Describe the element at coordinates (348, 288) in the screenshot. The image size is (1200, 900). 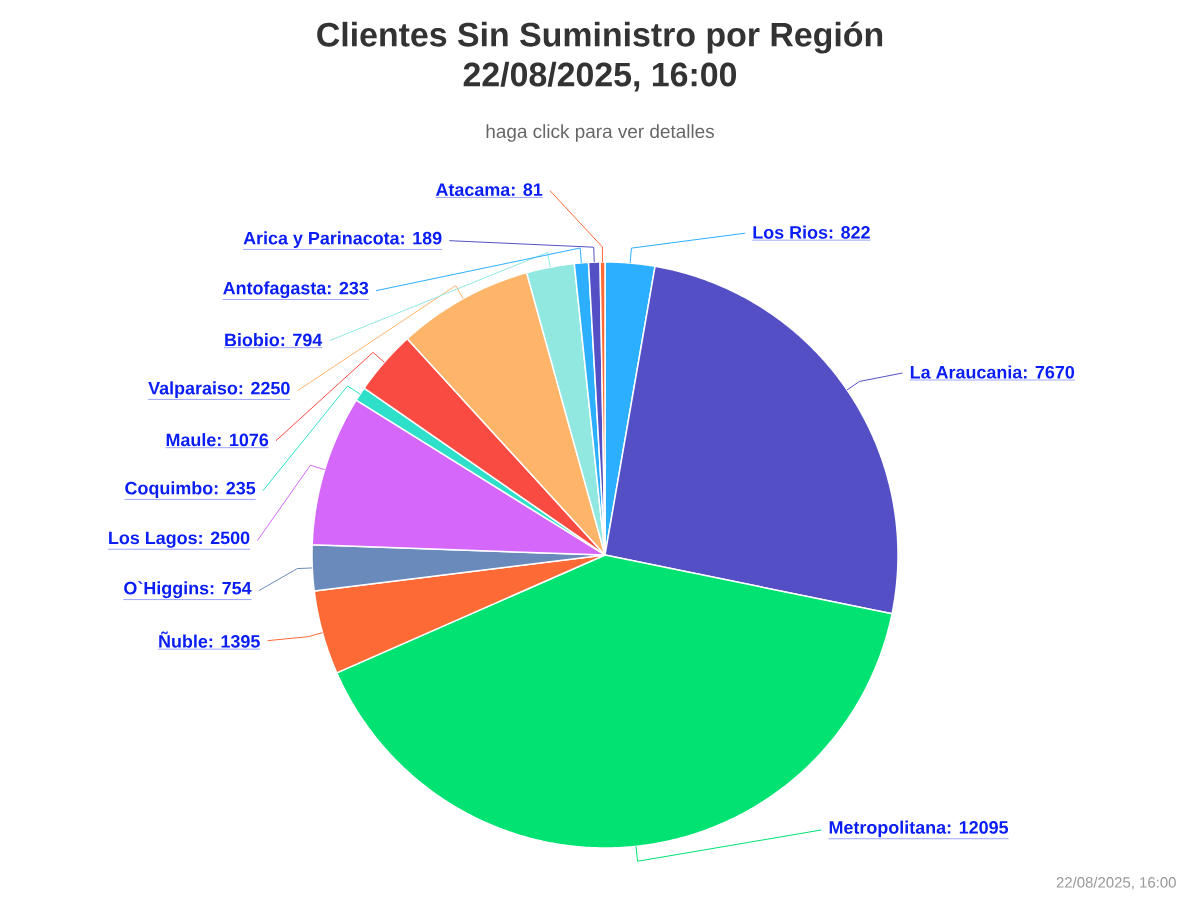
I see `data-label: : 233` at that location.